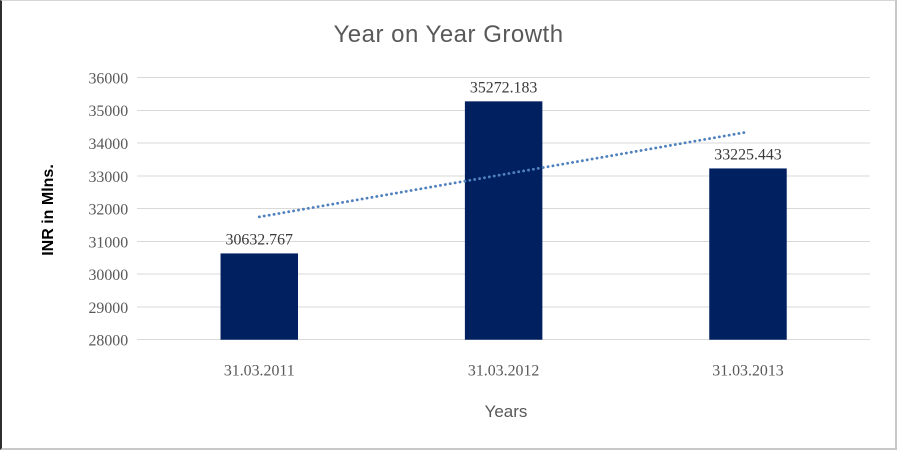 This screenshot has height=450, width=897. What do you see at coordinates (108, 78) in the screenshot?
I see `y-tick-label: 36000` at bounding box center [108, 78].